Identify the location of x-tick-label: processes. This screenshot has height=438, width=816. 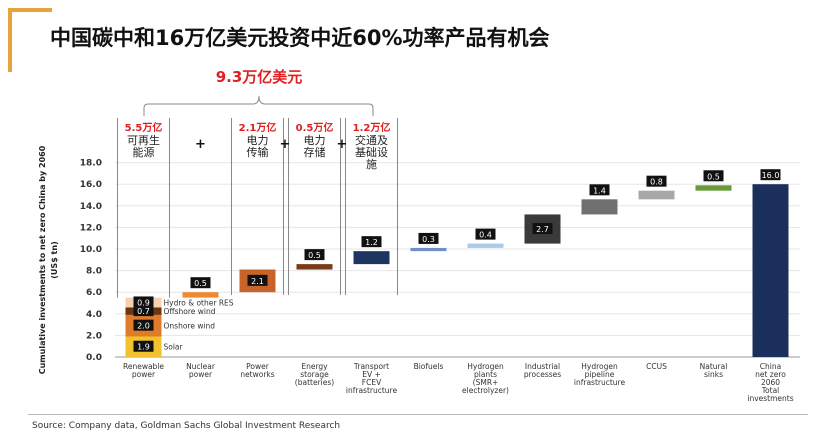
(542, 374).